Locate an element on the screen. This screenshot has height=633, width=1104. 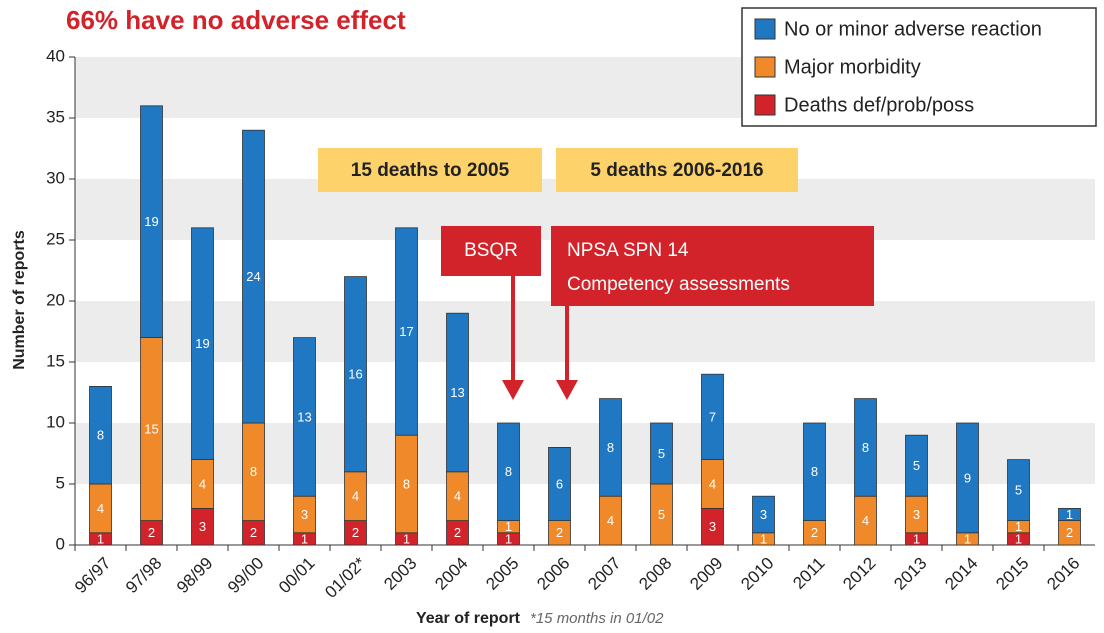
annotation: 5 deaths 2006-2016 is located at coordinates (676, 170).